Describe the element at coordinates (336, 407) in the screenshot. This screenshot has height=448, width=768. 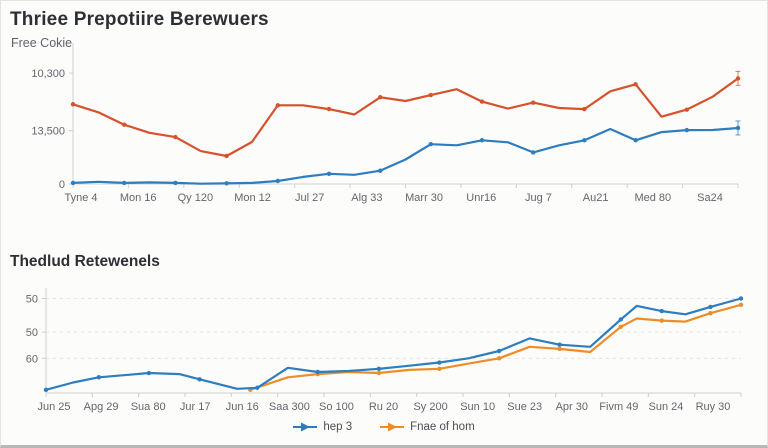
I see `x-tick-label: So 100` at that location.